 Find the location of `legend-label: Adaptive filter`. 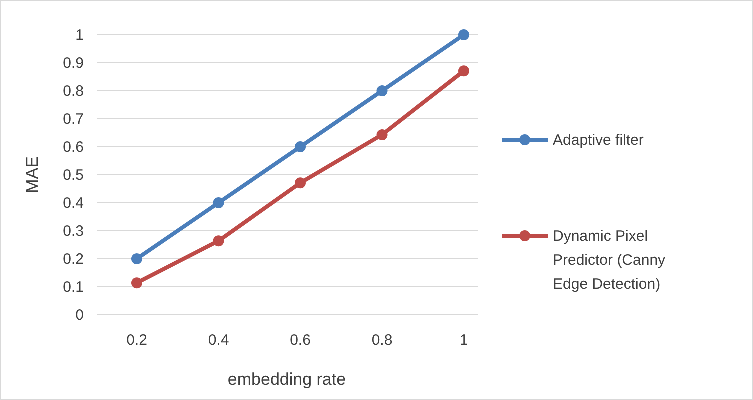

legend-label: Adaptive filter is located at coordinates (598, 140).